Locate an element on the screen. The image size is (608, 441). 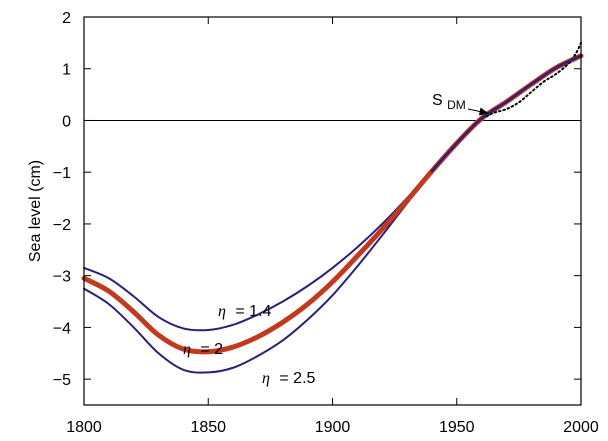
y-tick-label: 2 is located at coordinates (66, 18).